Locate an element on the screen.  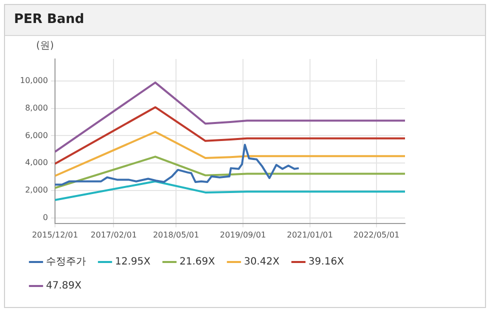
legend-label: 21.69X is located at coordinates (197, 262).